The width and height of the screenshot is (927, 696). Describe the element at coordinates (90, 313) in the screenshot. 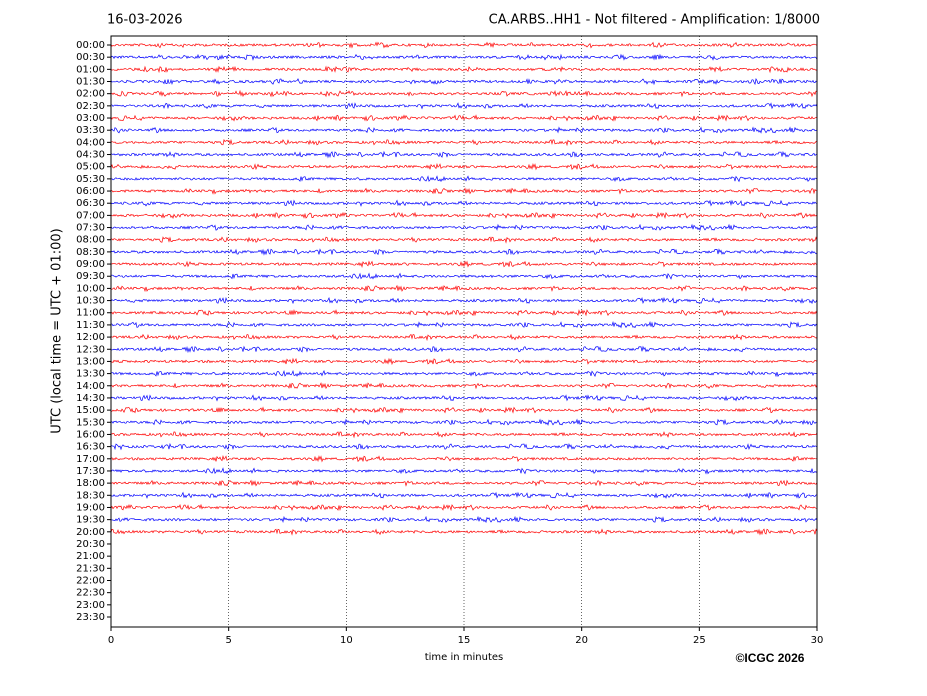

I see `y-tick-label: 11:00` at that location.